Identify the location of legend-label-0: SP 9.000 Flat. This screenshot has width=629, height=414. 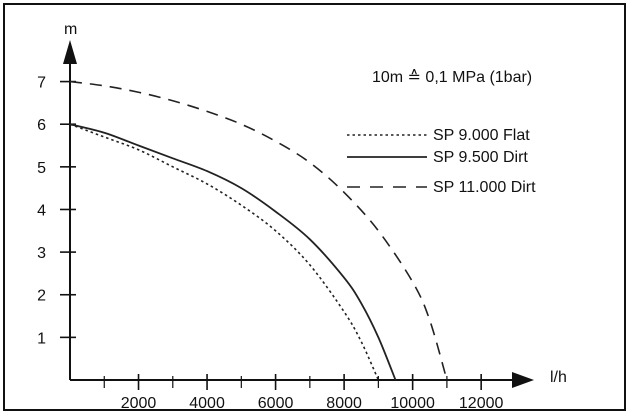
(481, 135).